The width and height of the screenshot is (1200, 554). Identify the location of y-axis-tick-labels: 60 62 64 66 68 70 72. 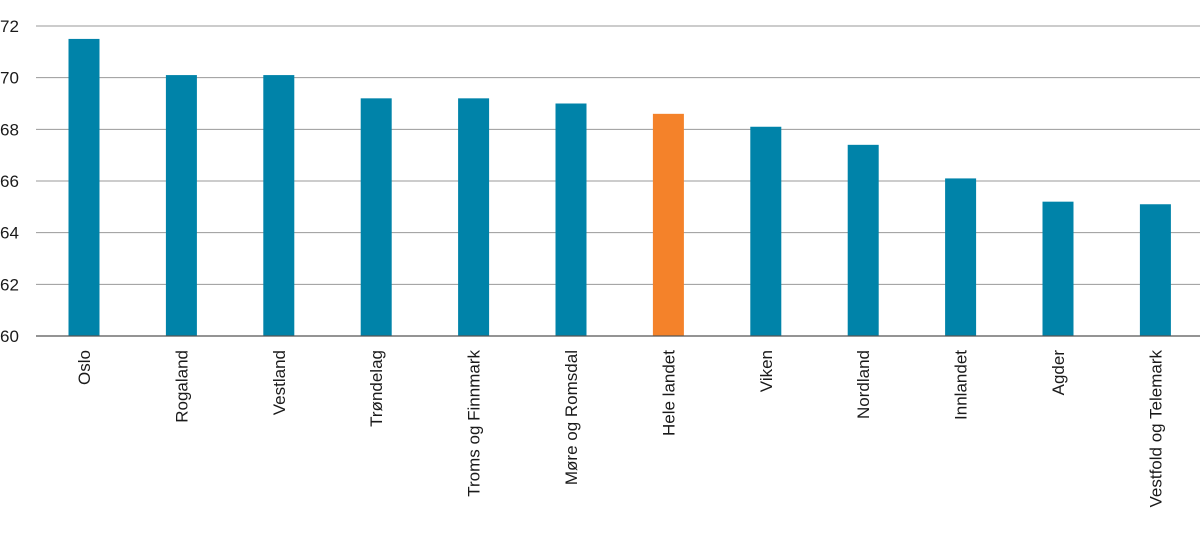
(9, 181).